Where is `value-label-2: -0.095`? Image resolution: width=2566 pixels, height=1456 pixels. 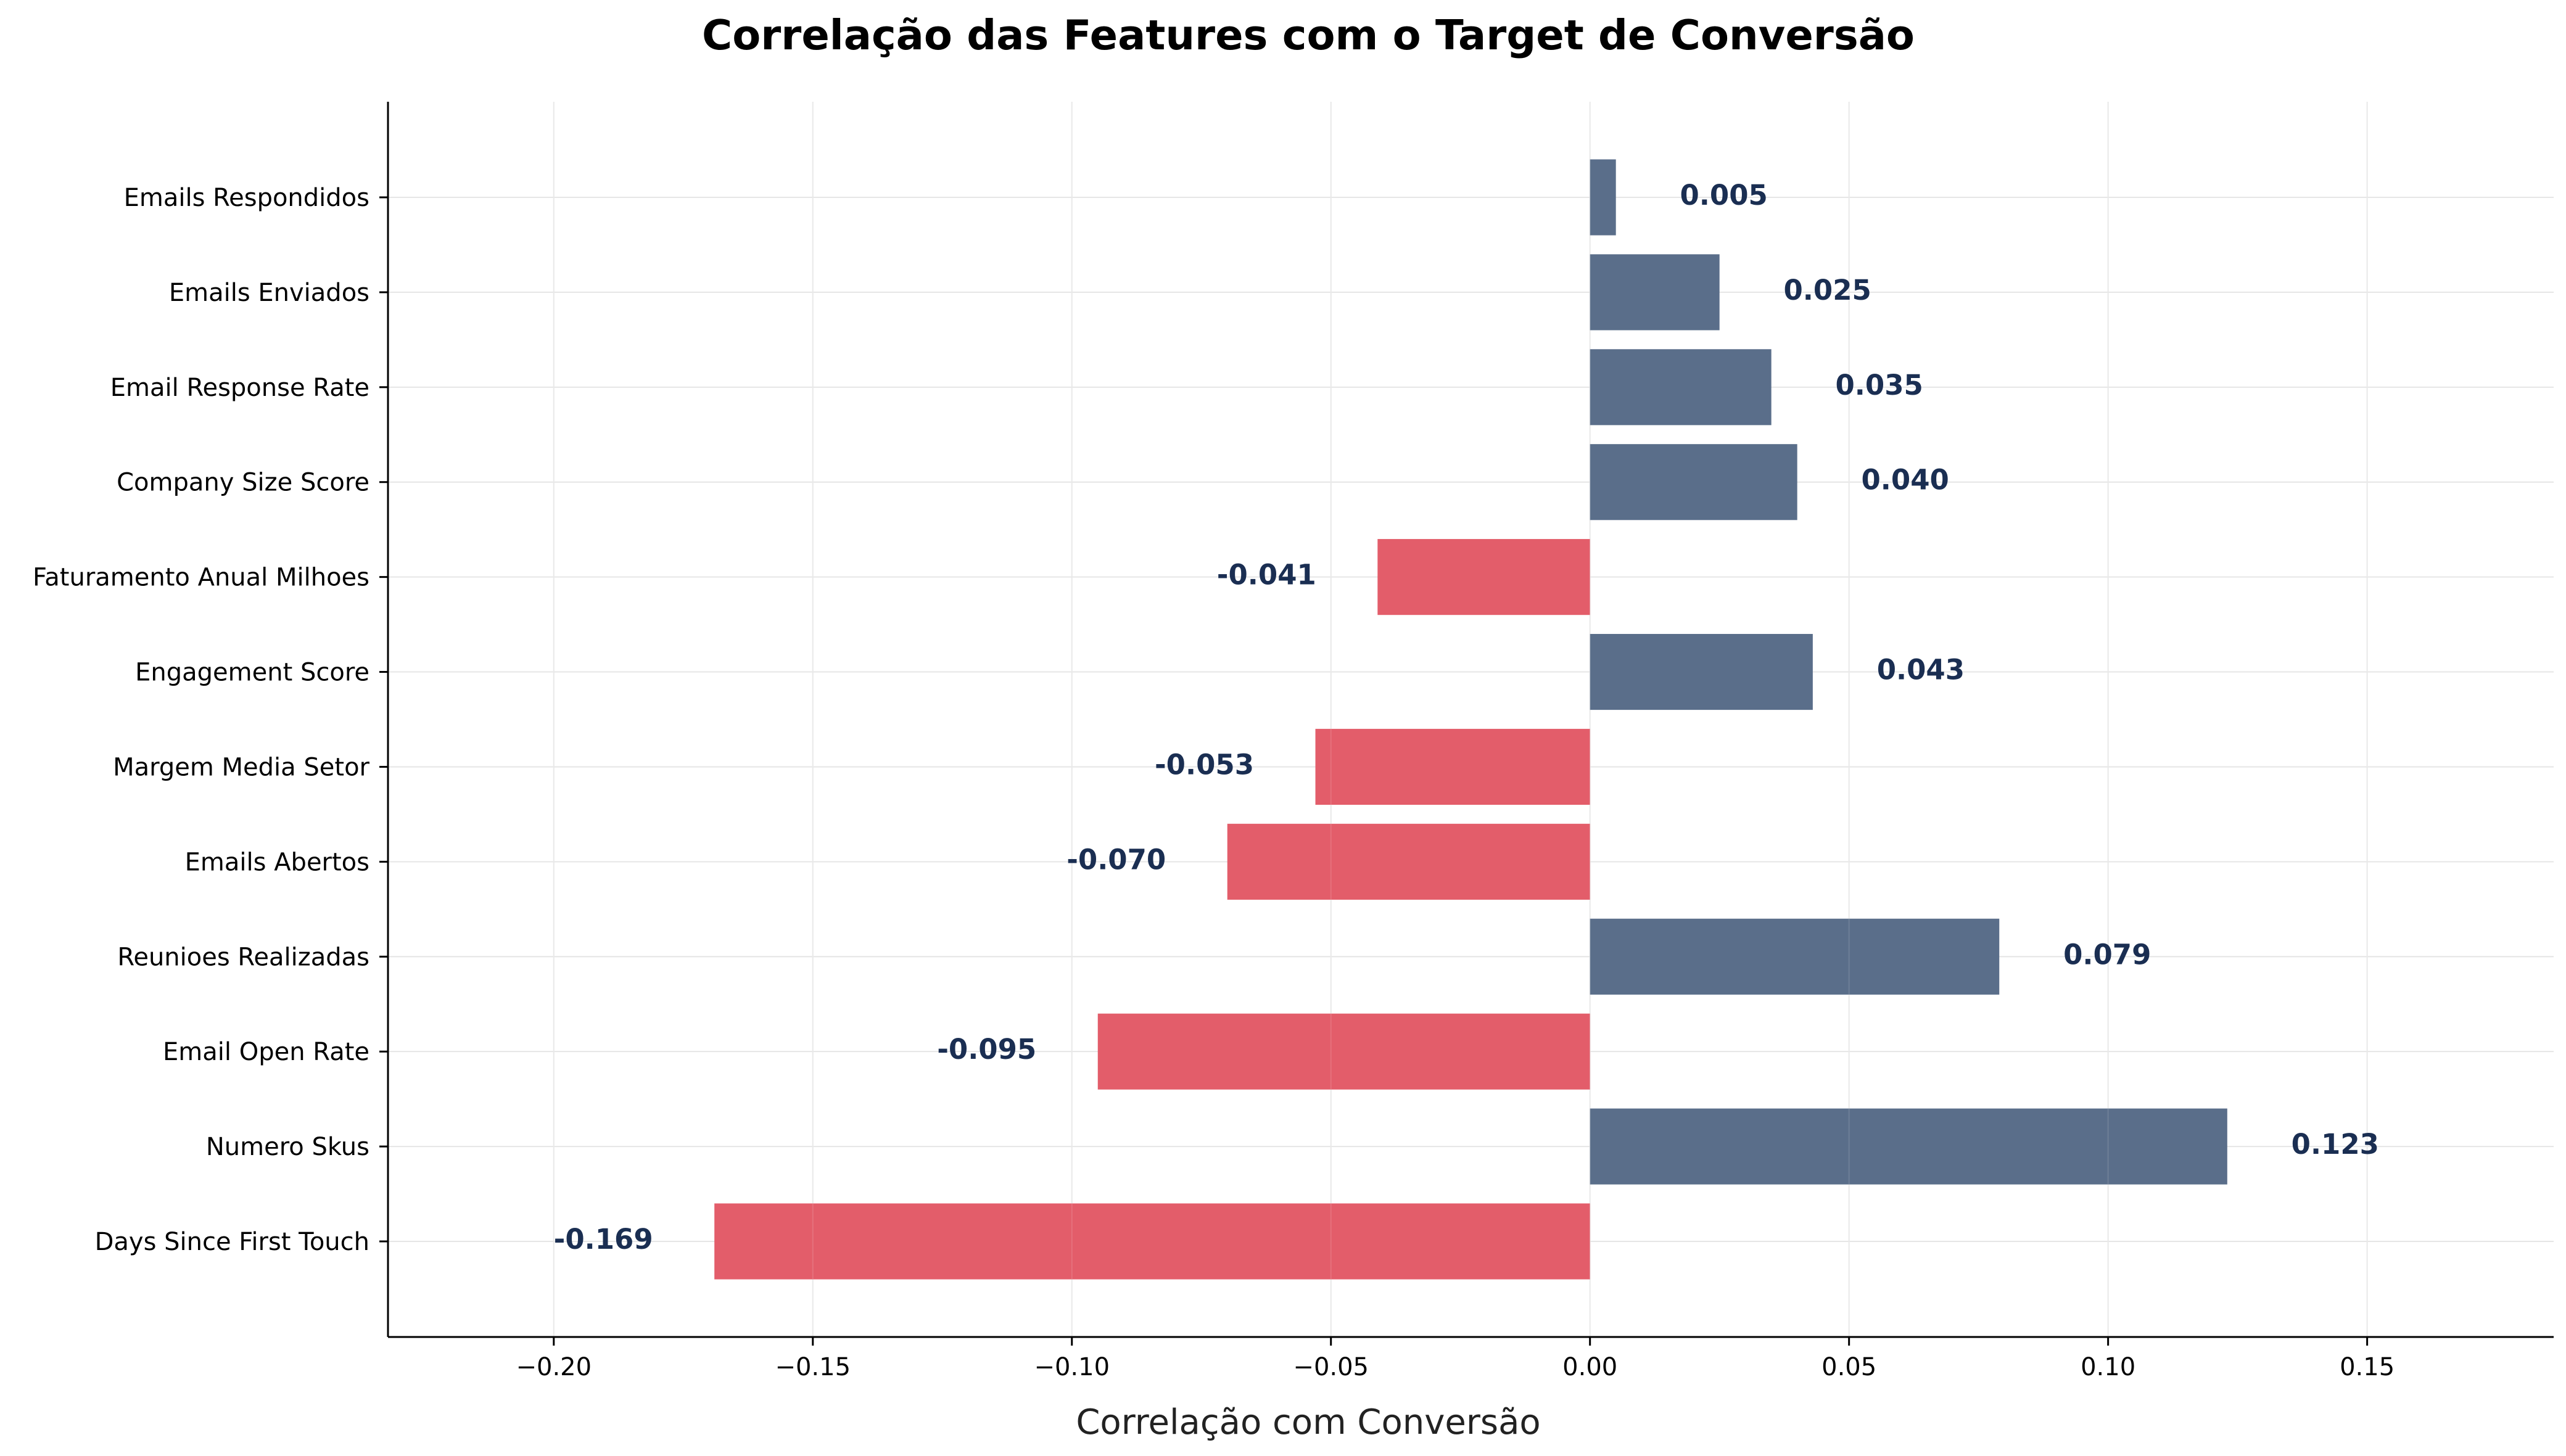 value-label-2: -0.095 is located at coordinates (987, 1049).